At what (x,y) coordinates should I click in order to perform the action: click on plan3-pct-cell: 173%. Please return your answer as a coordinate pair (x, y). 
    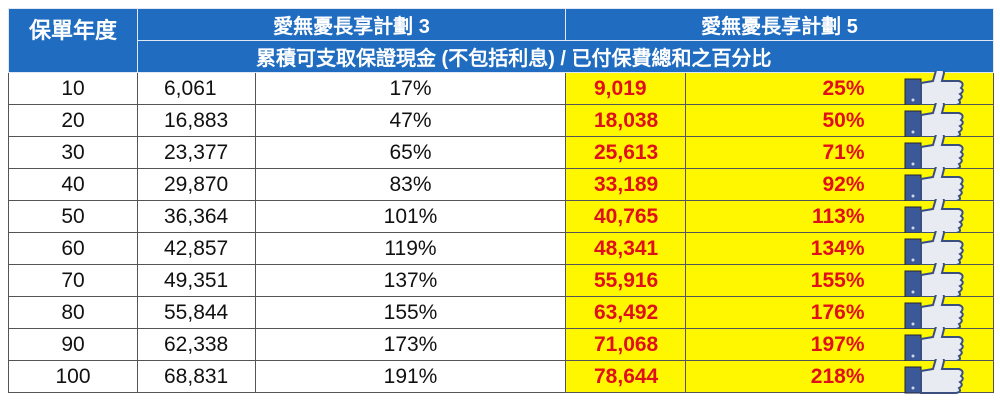
    Looking at the image, I should click on (410, 344).